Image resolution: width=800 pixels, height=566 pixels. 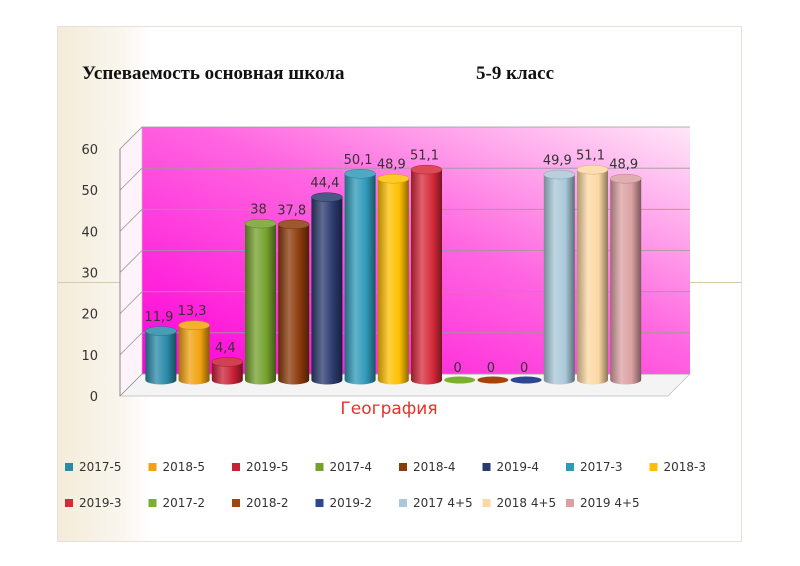 I want to click on legend-label: 2019 4+5, so click(x=610, y=503).